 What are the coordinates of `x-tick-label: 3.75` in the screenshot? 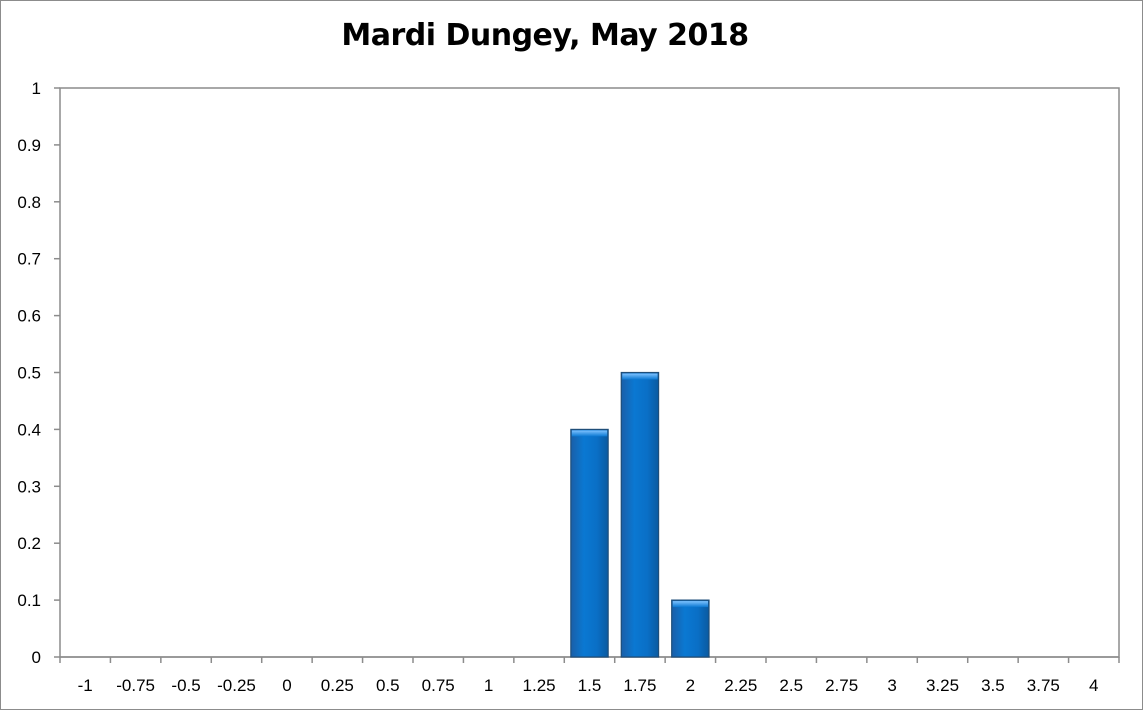 It's located at (1043, 685).